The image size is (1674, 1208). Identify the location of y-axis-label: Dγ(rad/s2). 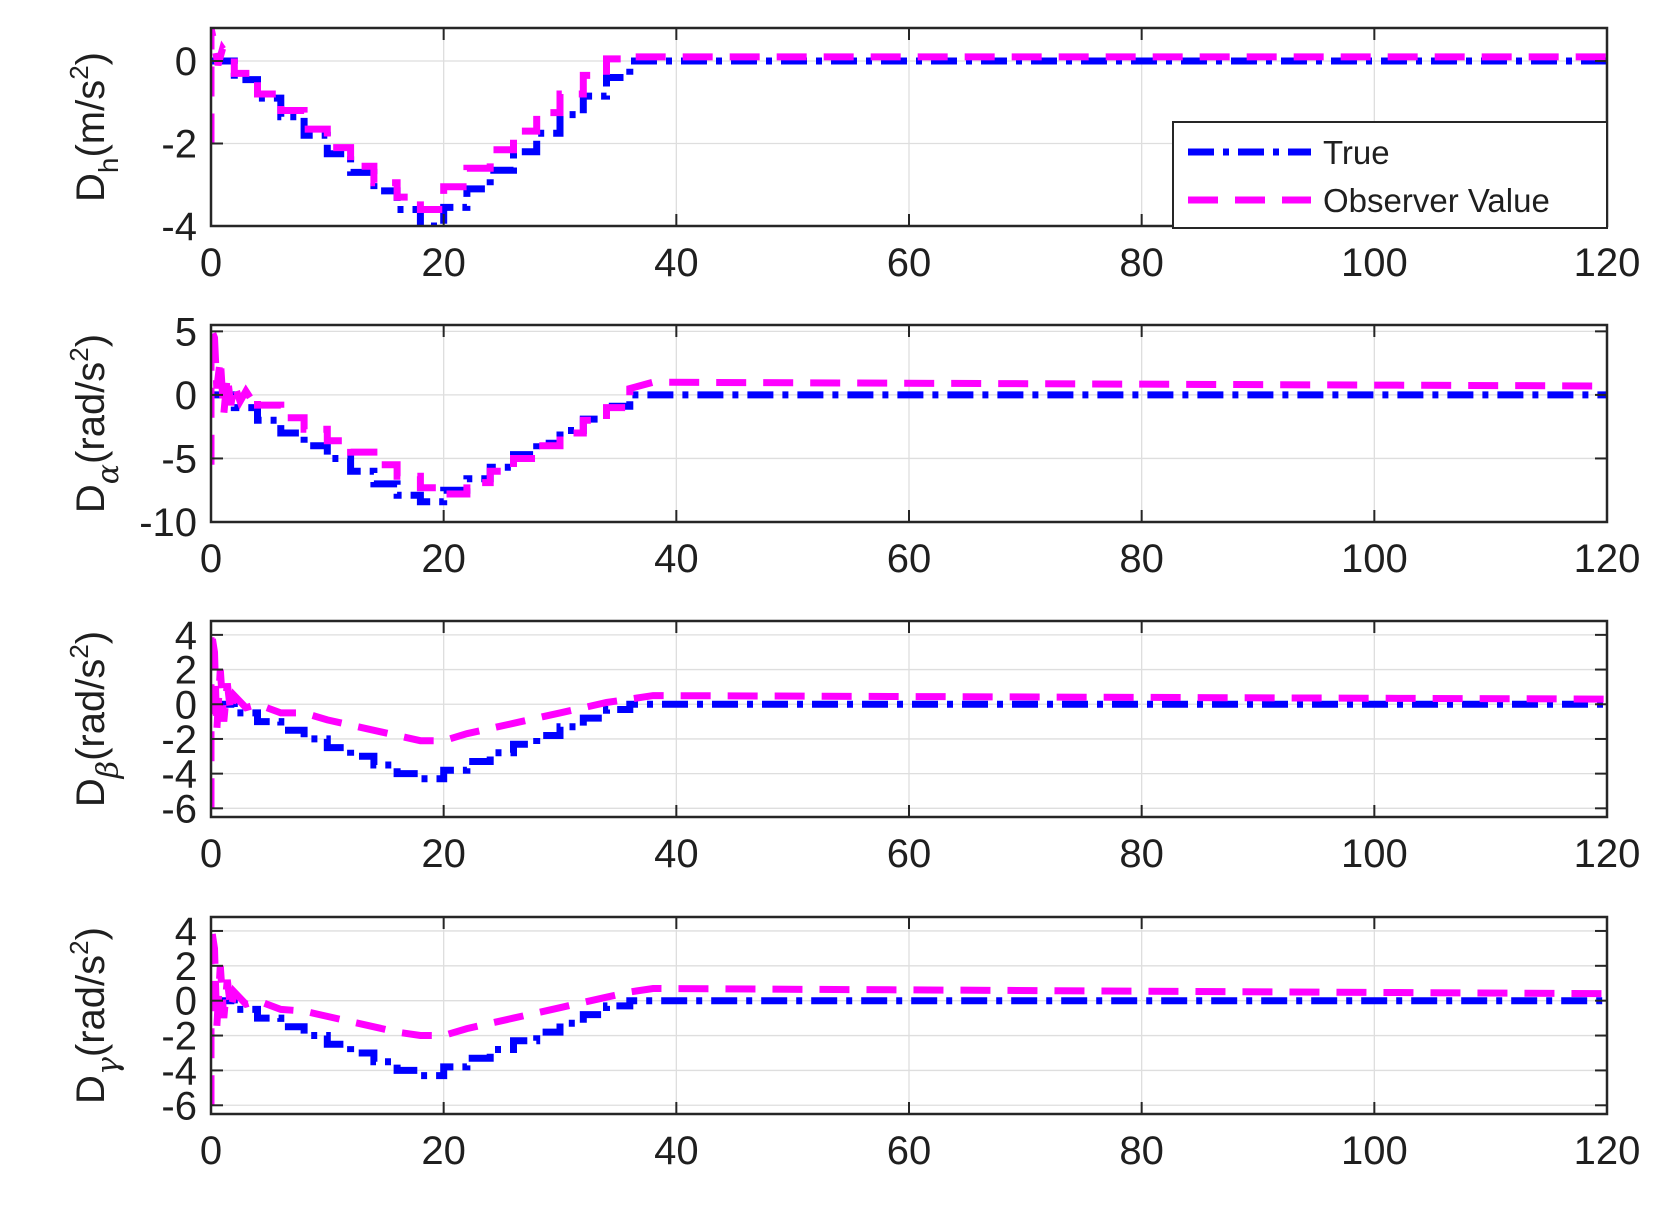
(95, 1015).